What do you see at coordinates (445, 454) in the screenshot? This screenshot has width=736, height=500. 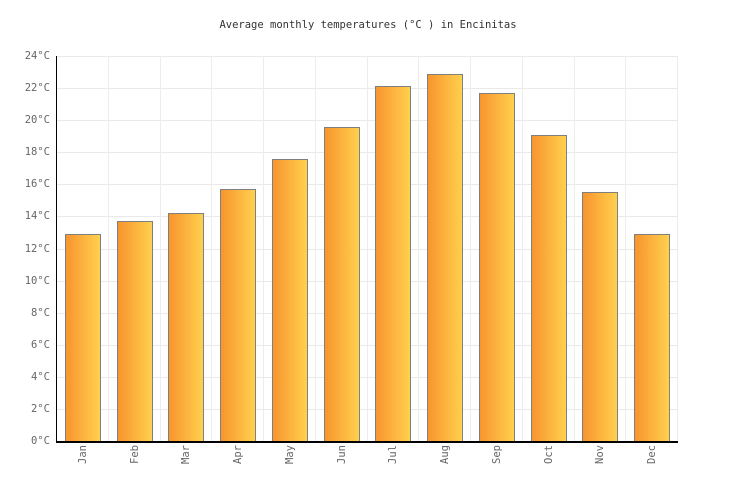 I see `x-axis-label: Aug` at bounding box center [445, 454].